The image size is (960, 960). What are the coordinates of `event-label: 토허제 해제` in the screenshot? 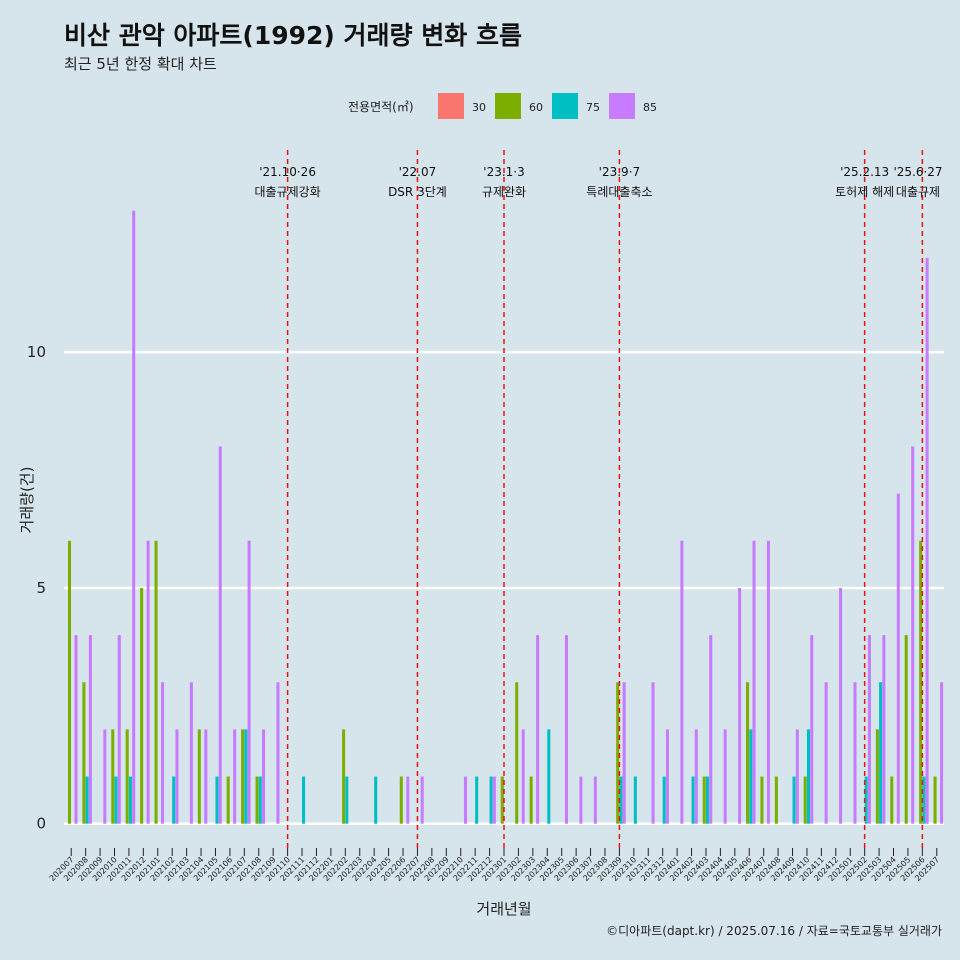 It's located at (864, 192).